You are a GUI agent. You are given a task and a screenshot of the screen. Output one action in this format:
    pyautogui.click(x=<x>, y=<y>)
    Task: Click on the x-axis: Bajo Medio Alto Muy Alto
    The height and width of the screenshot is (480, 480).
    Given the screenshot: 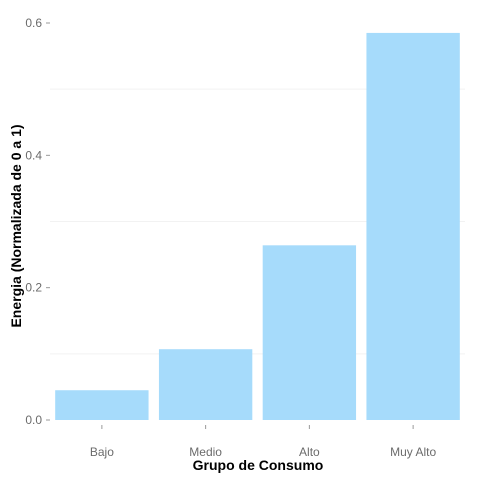 What is the action you would take?
    pyautogui.click(x=263, y=442)
    